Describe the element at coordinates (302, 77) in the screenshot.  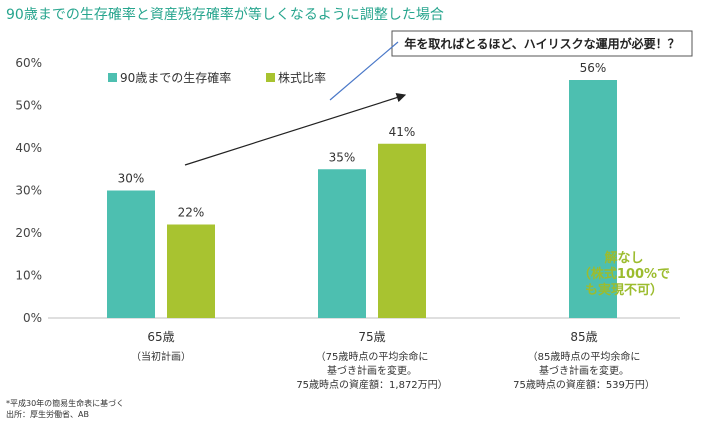
I see `legend-label: 株式比率` at that location.